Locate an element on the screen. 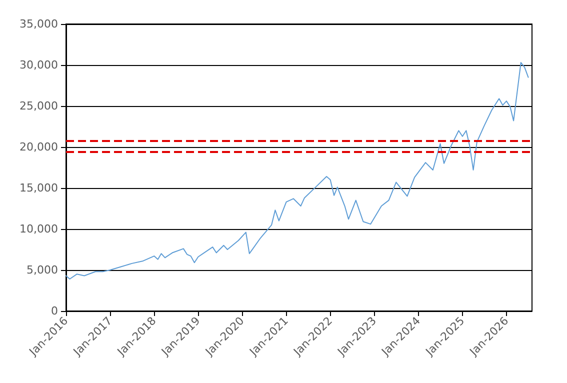 Image resolution: width=567 pixels, height=383 pixels. y-tick-label: 15,000 is located at coordinates (39, 188).